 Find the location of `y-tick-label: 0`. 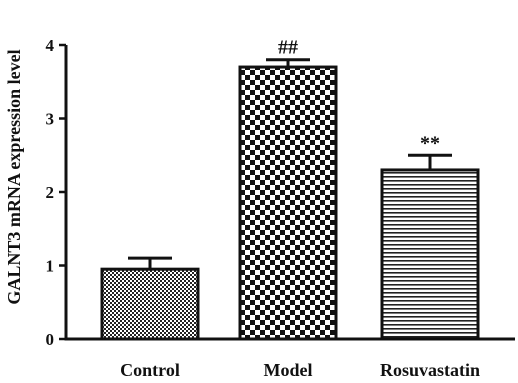

y-tick-label: 0 is located at coordinates (50, 339).